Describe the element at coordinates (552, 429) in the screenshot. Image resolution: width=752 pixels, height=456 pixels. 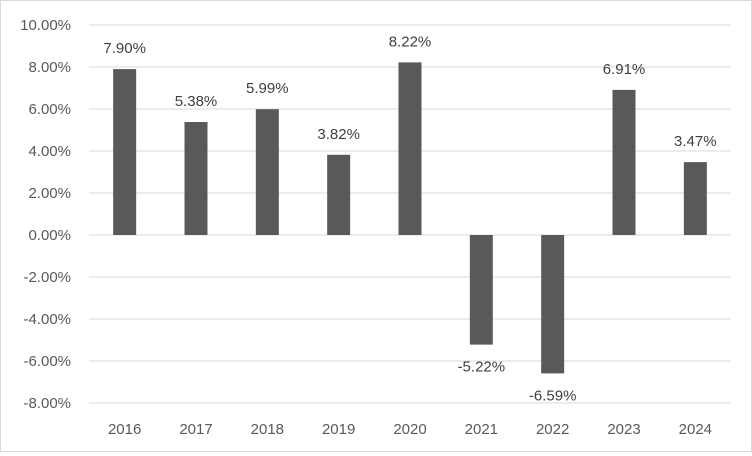
I see `x-tick-label: 2022` at that location.